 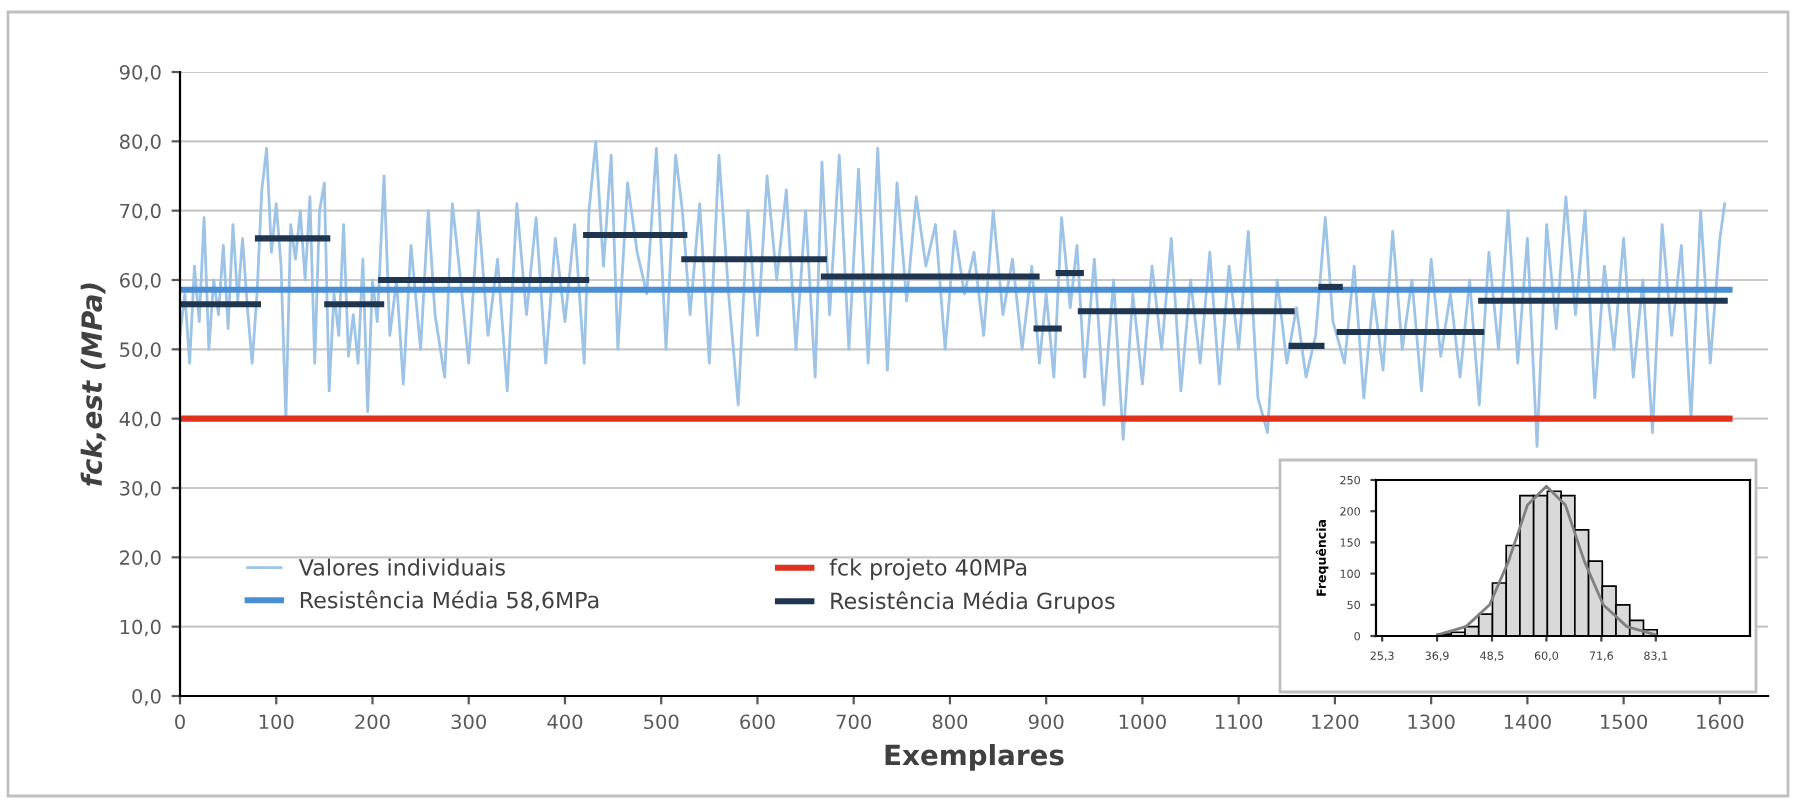 What do you see at coordinates (1431, 722) in the screenshot?
I see `x-tick-label: 1300` at bounding box center [1431, 722].